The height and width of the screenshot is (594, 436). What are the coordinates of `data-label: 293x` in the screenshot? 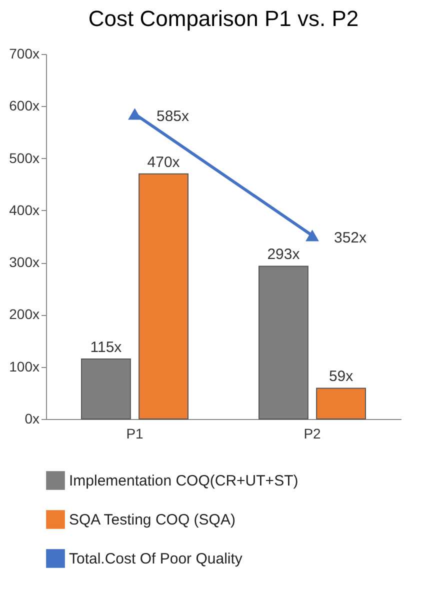 It's located at (283, 255).